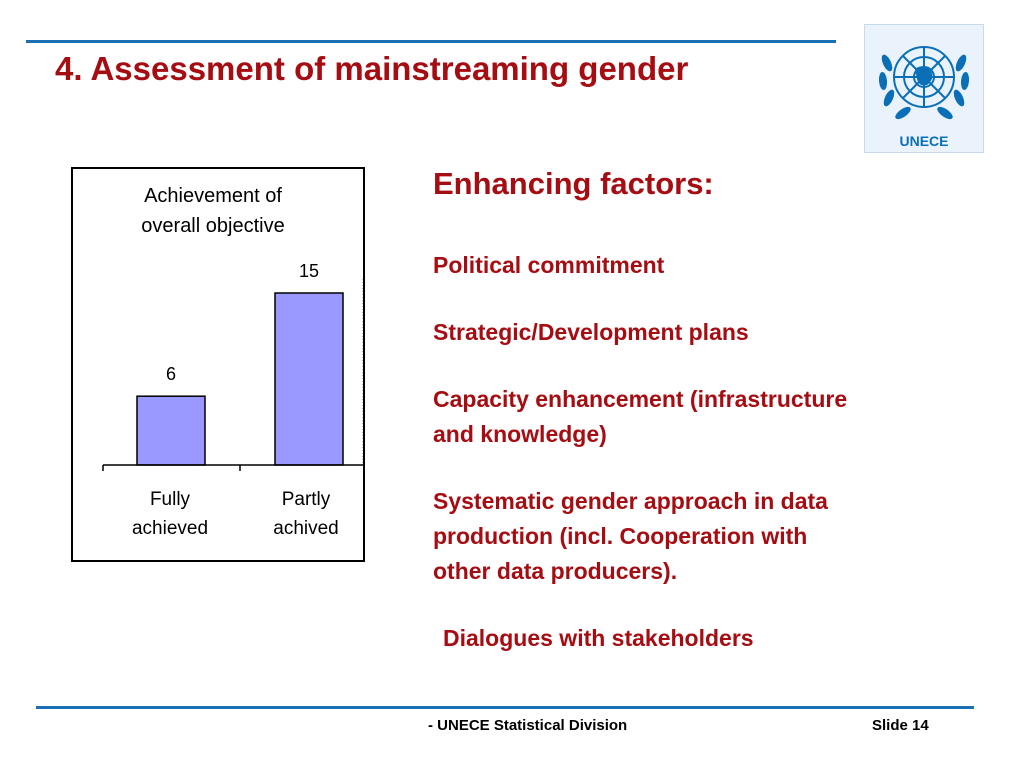 The image size is (1024, 768). Describe the element at coordinates (431, 41) in the screenshot. I see `title-rule` at that location.